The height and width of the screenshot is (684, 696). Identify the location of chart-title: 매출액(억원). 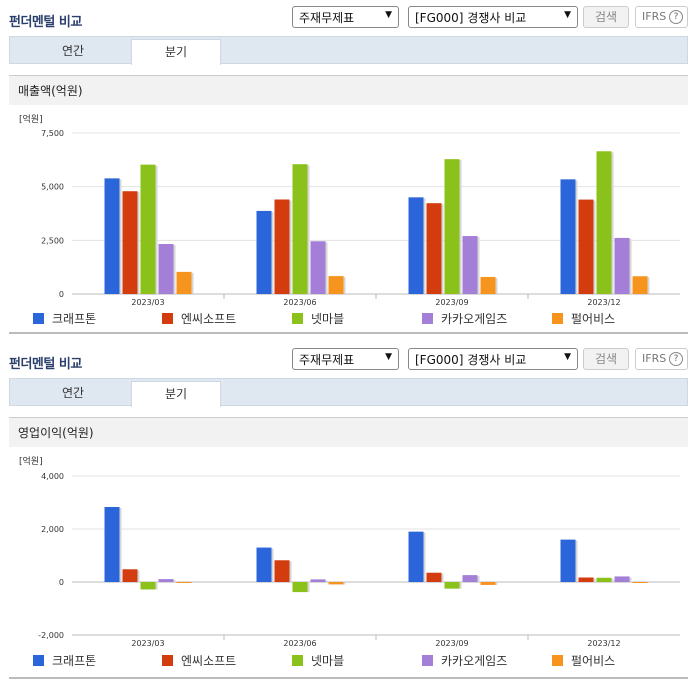
(348, 90).